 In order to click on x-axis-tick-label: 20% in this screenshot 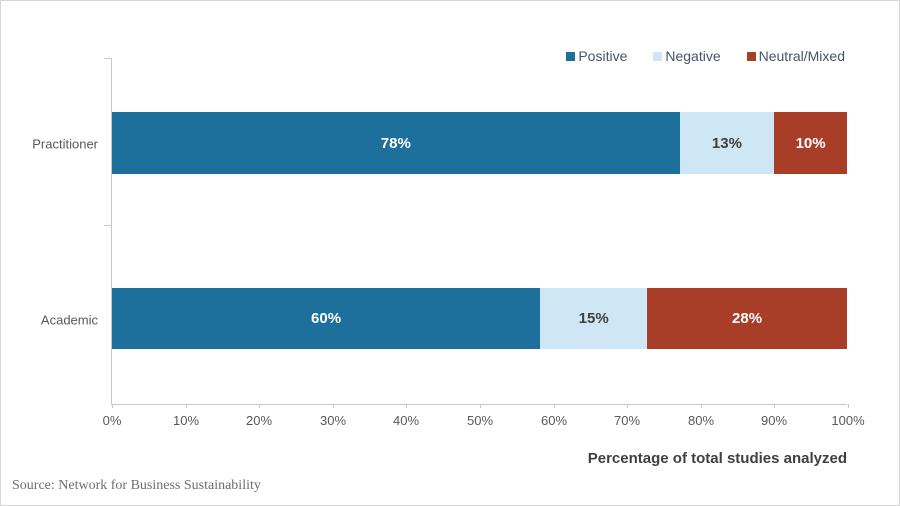, I will do `click(259, 420)`.